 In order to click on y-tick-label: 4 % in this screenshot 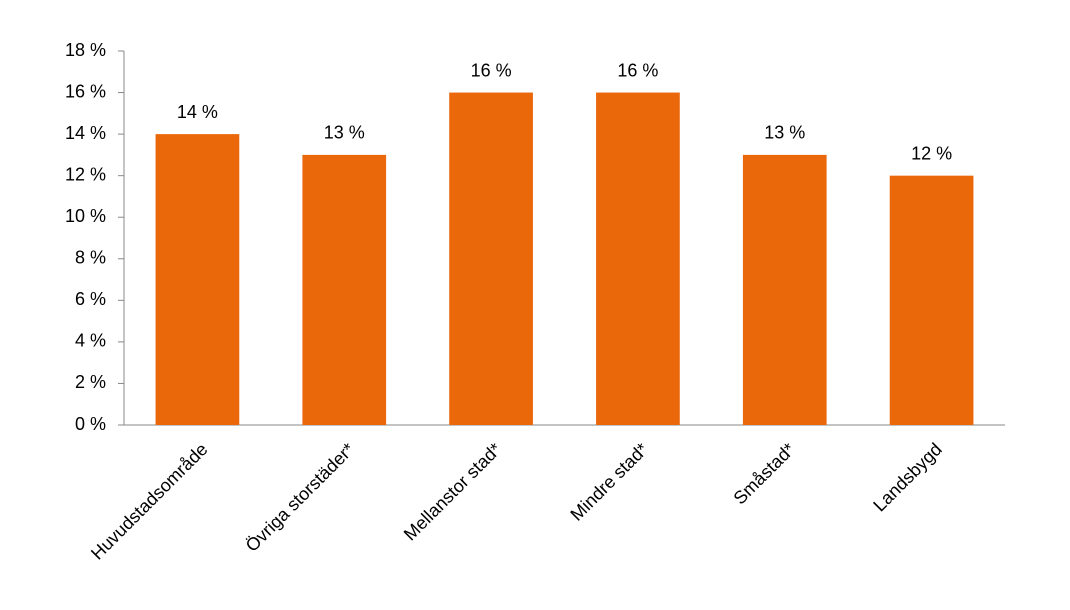, I will do `click(90, 341)`.